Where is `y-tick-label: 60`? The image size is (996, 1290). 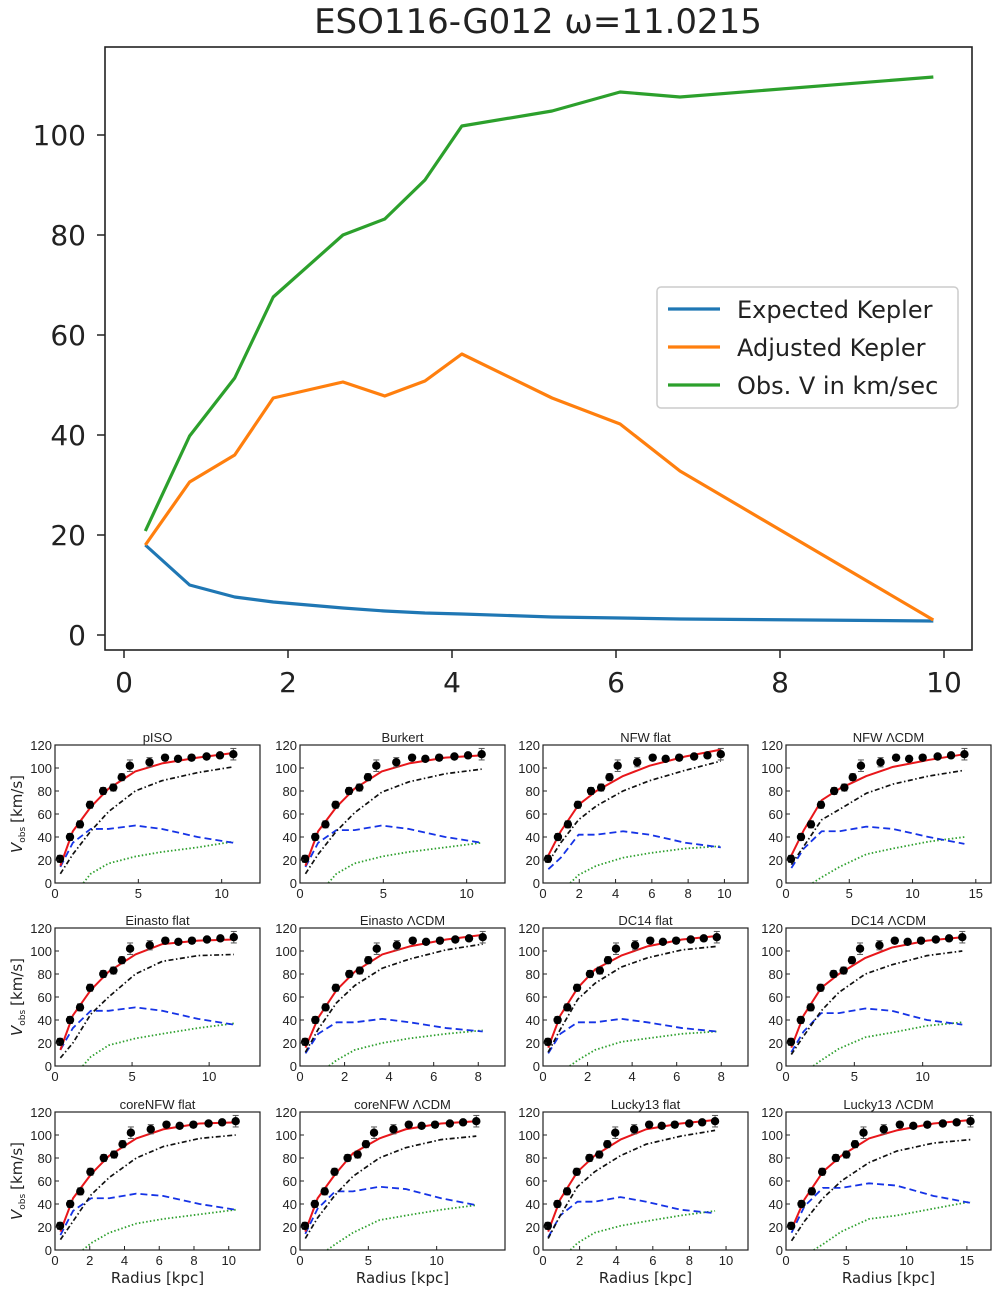 y-tick-label: 60 is located at coordinates (290, 997).